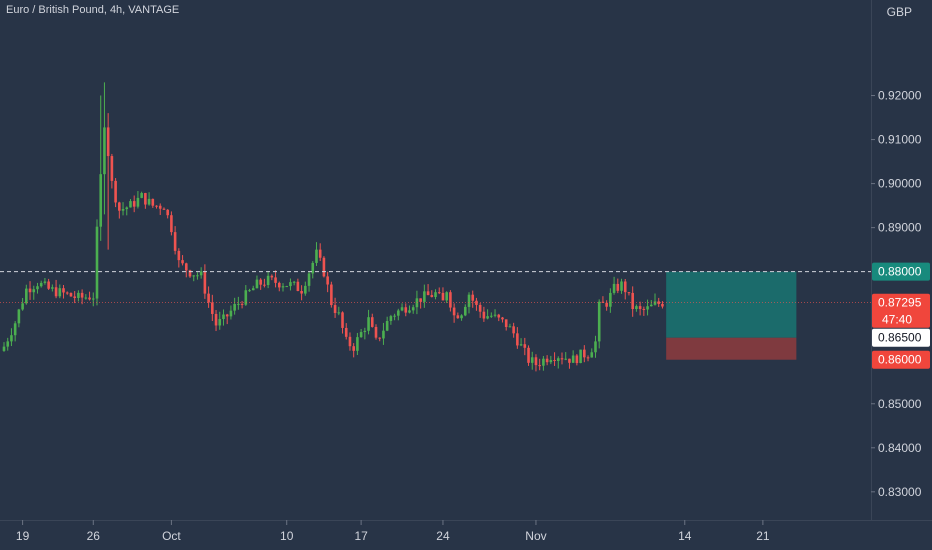 The width and height of the screenshot is (932, 550). What do you see at coordinates (901, 271) in the screenshot?
I see `price-badge: 0.88000` at bounding box center [901, 271].